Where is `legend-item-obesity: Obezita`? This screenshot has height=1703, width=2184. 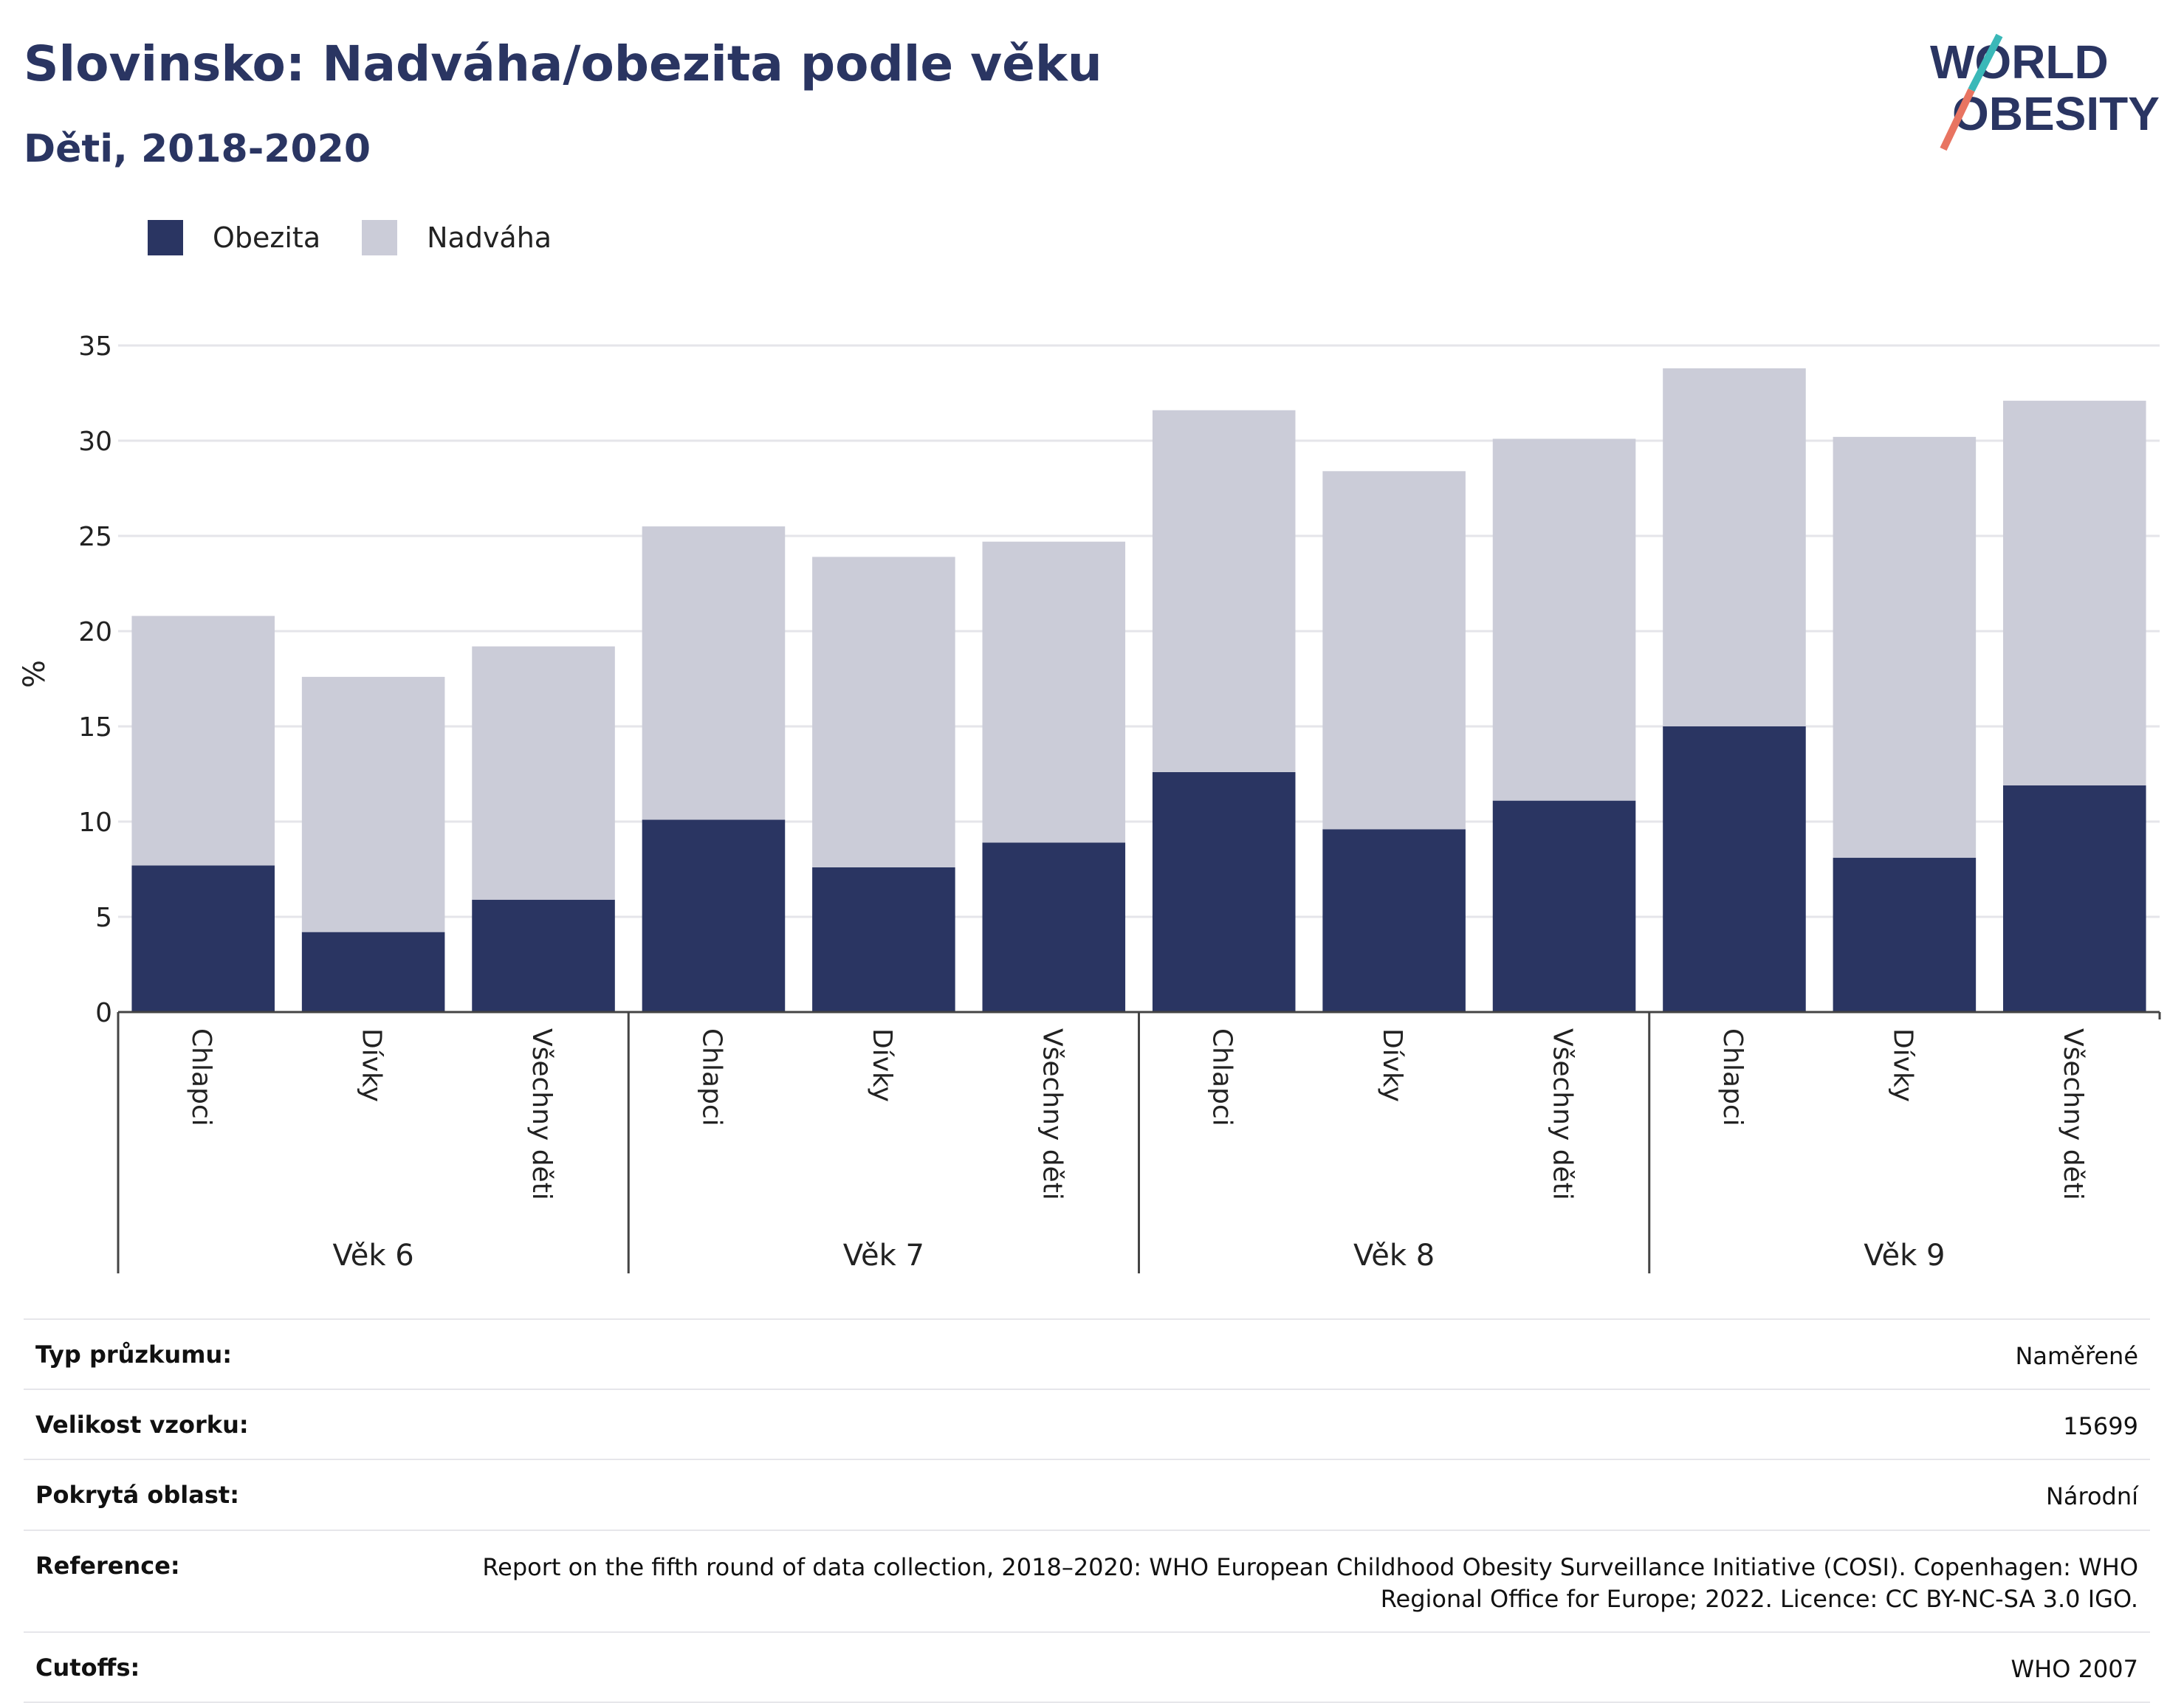
legend-item-obesity: Obezita is located at coordinates (234, 237).